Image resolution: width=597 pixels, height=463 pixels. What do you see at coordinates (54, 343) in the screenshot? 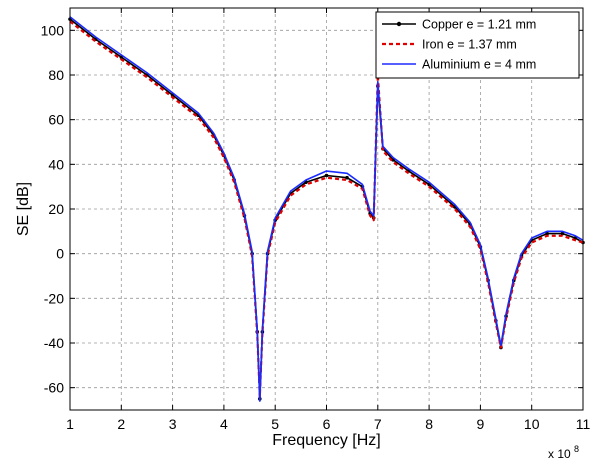
I see `y-tick-label: -40` at bounding box center [54, 343].